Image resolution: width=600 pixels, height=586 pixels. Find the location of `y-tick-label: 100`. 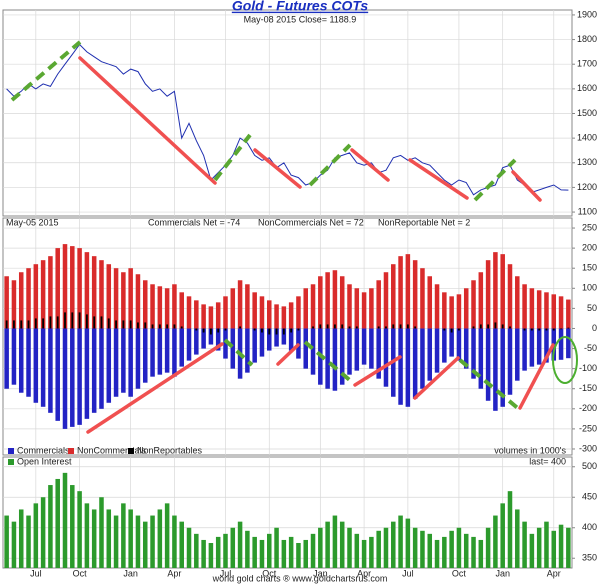

y-tick-label: 100 is located at coordinates (589, 288).